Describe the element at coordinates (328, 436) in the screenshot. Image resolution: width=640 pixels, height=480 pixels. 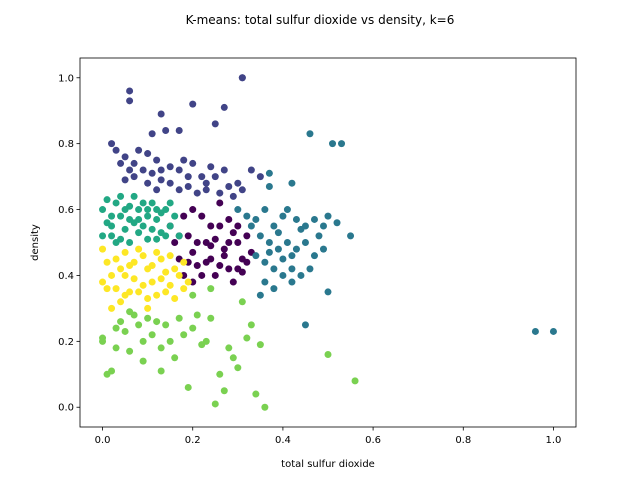
I see `x-axis-ticks: 0.0 0.2 0.4 0.6 0.8 1.0` at that location.